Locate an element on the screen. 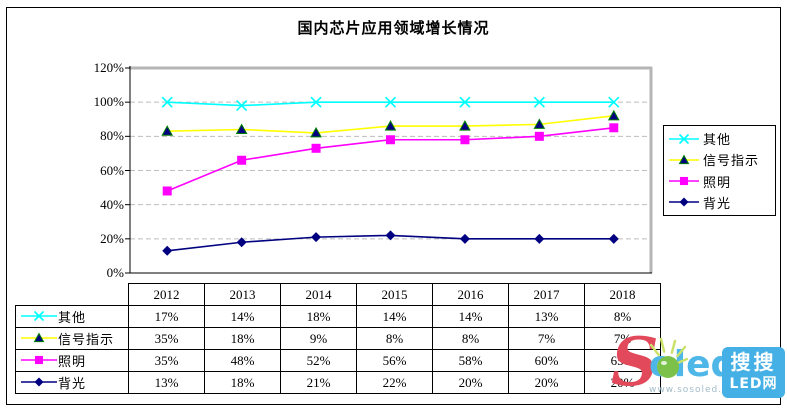  series-markers-other is located at coordinates (390, 104).